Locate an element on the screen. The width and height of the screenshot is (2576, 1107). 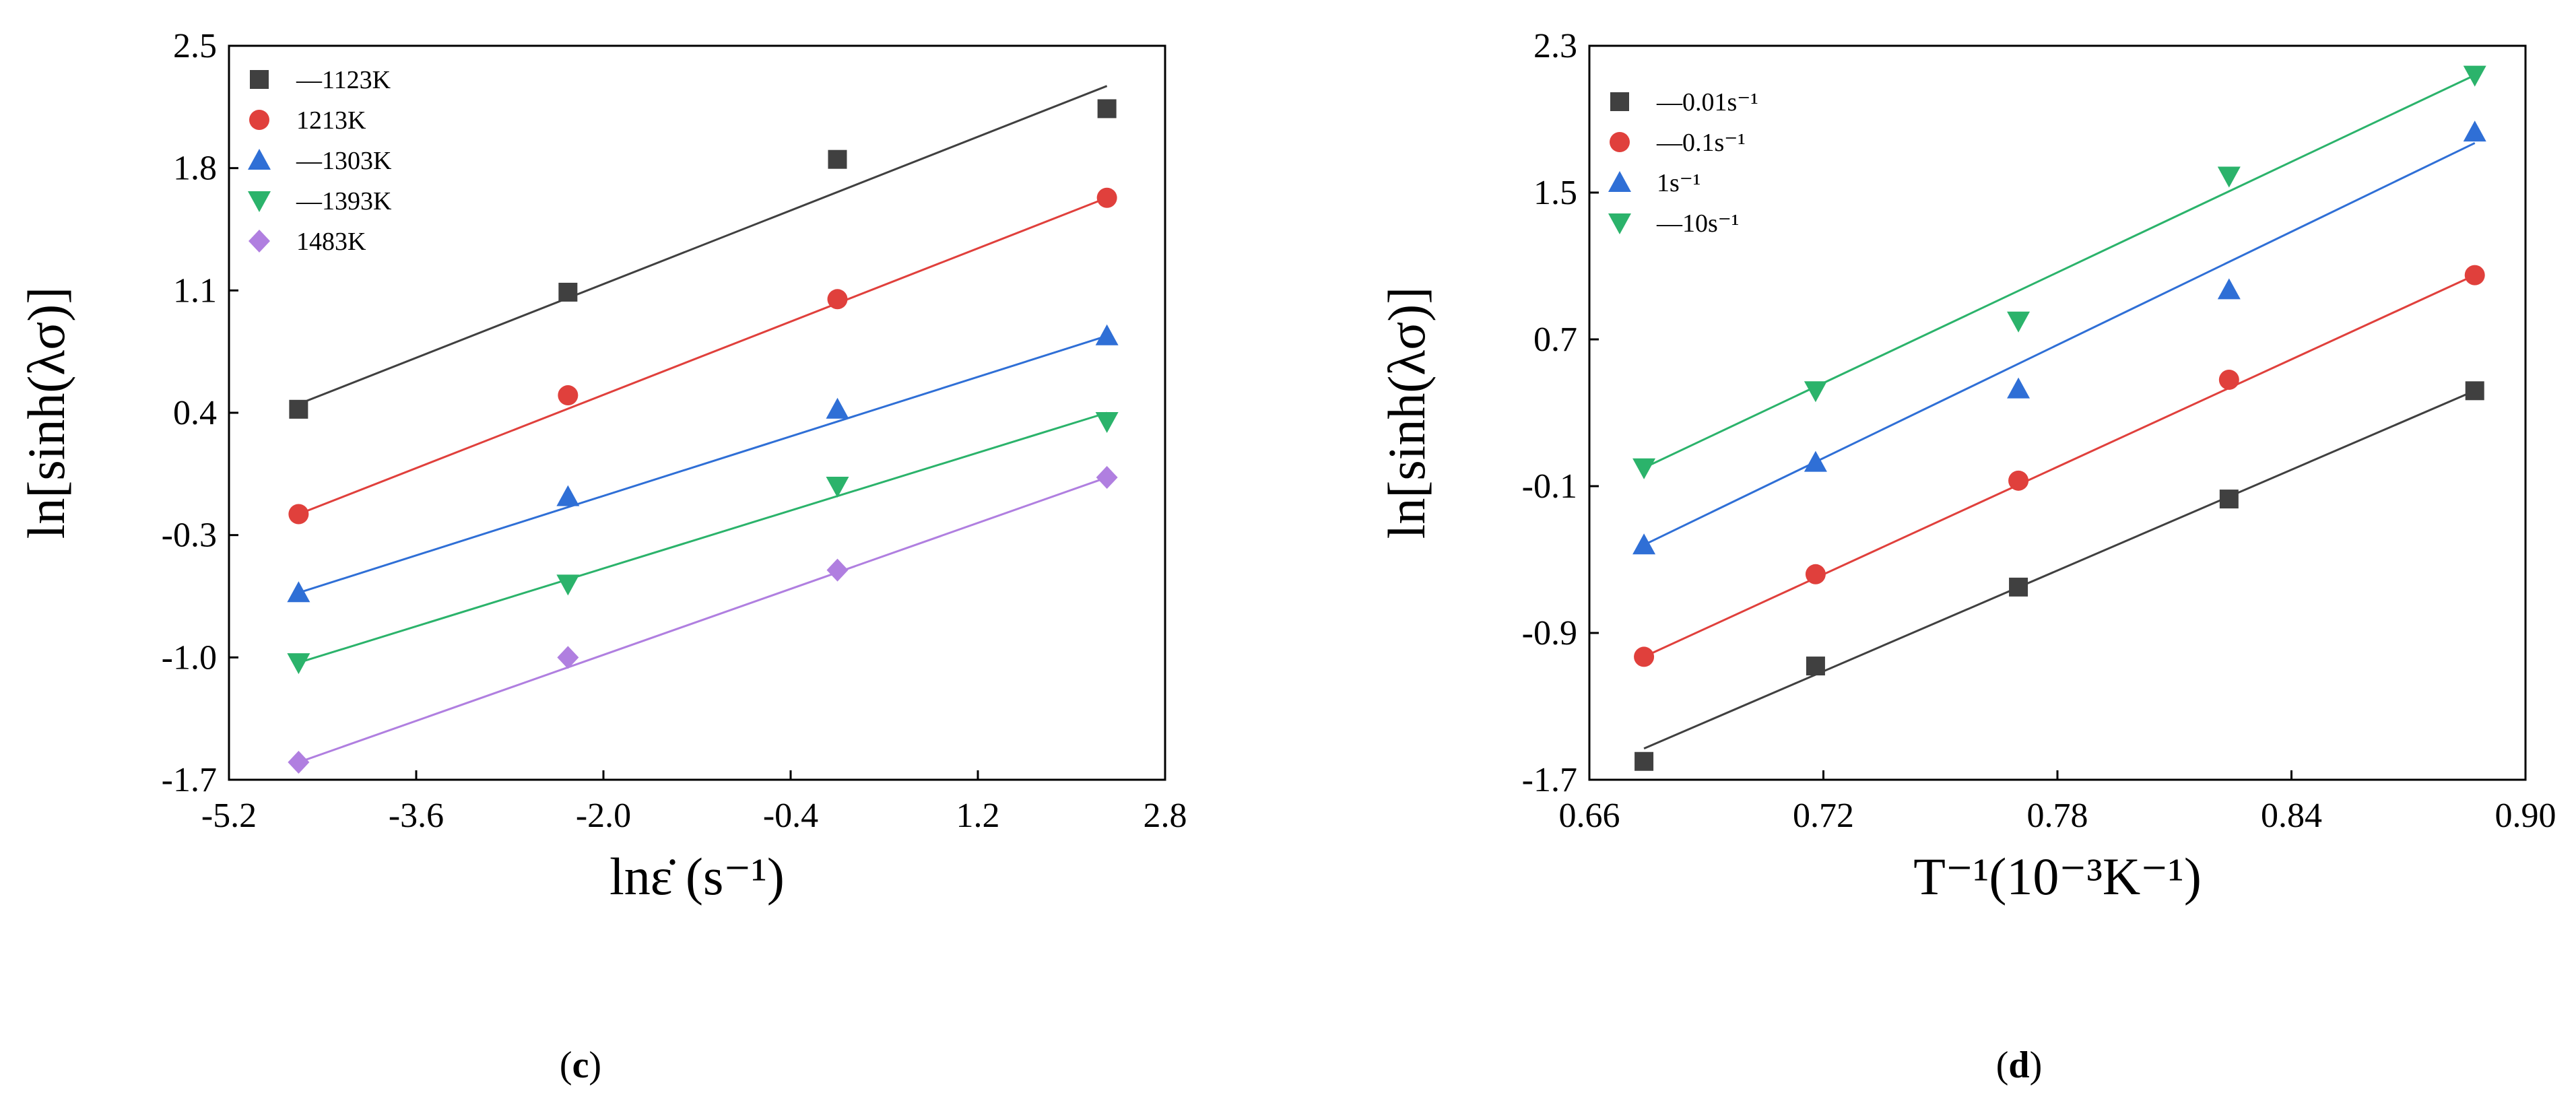
x-tick-label: -2.0 is located at coordinates (603, 816).